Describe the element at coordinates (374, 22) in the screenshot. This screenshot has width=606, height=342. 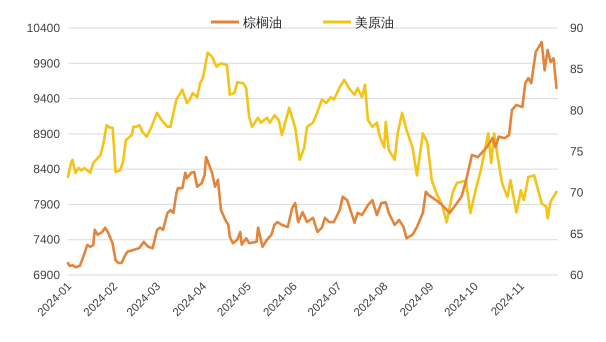
I see `legend-label: 美原油` at that location.